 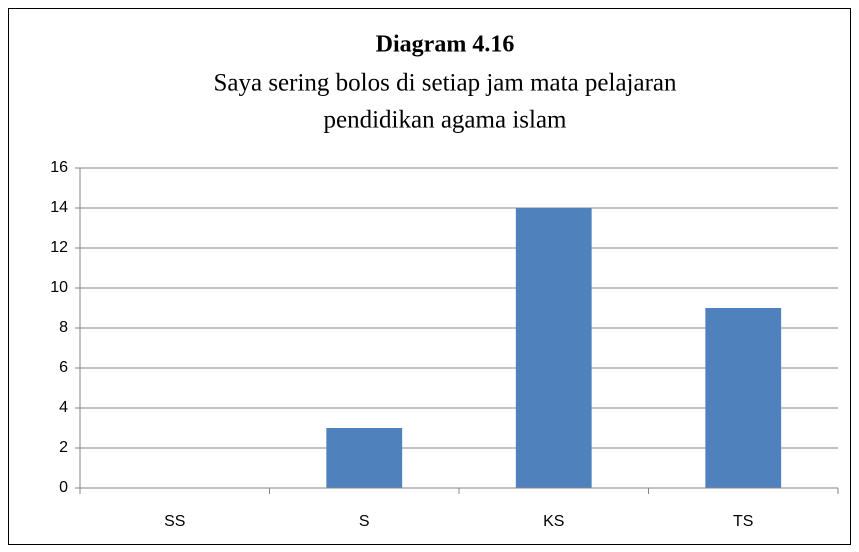 What do you see at coordinates (63, 367) in the screenshot?
I see `y-tick-label: 6` at bounding box center [63, 367].